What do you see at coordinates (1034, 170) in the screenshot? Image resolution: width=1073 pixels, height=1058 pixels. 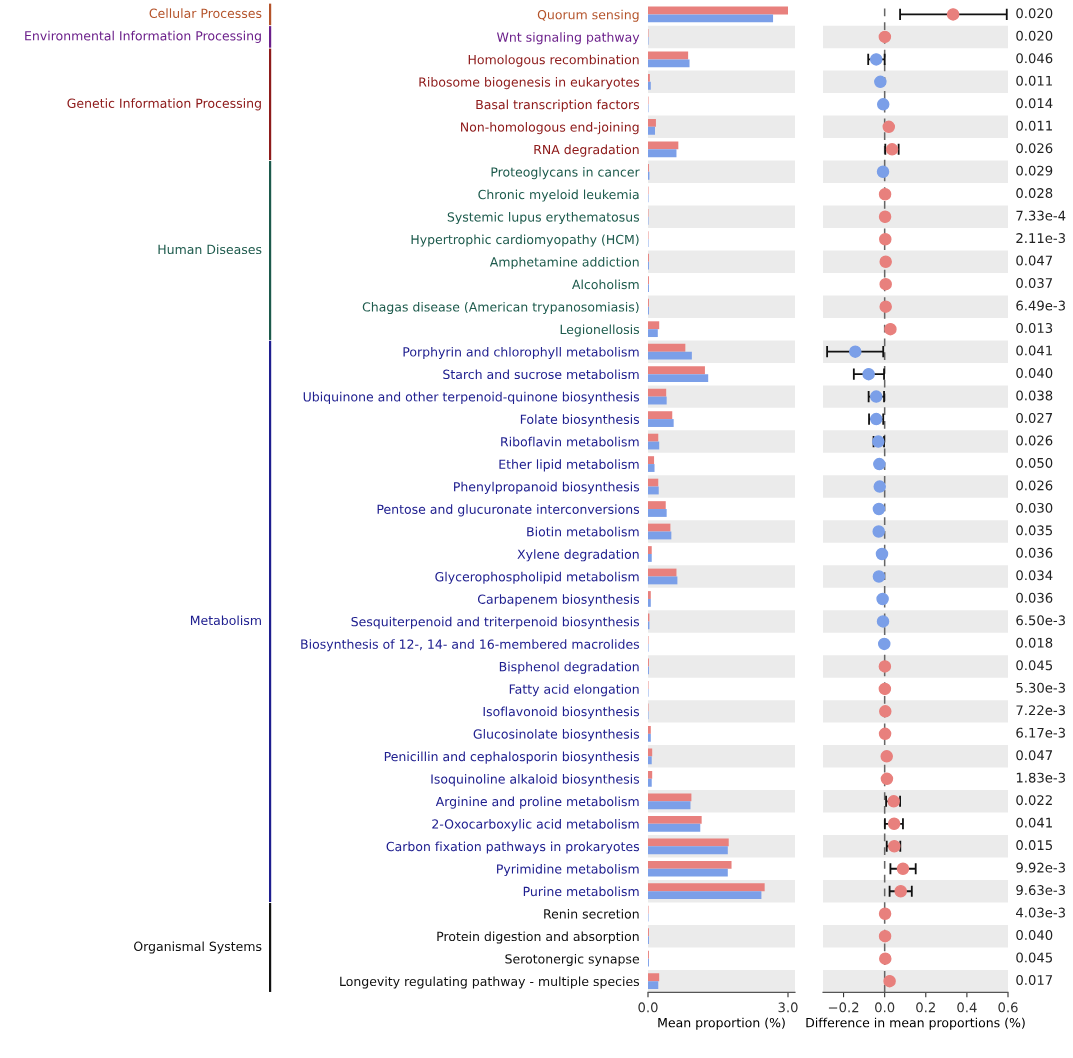 I see `text: 0.029` at bounding box center [1034, 170].